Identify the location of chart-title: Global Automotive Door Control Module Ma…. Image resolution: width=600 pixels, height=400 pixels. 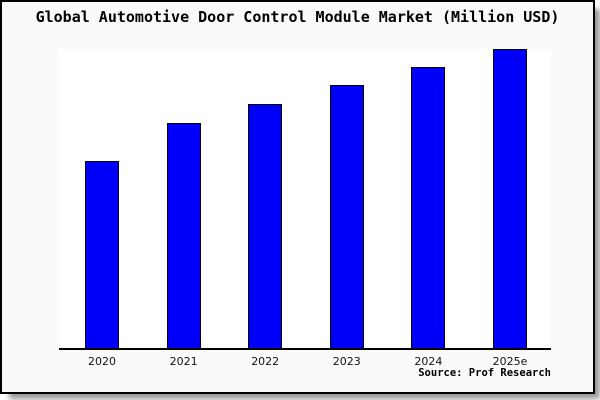
(297, 17).